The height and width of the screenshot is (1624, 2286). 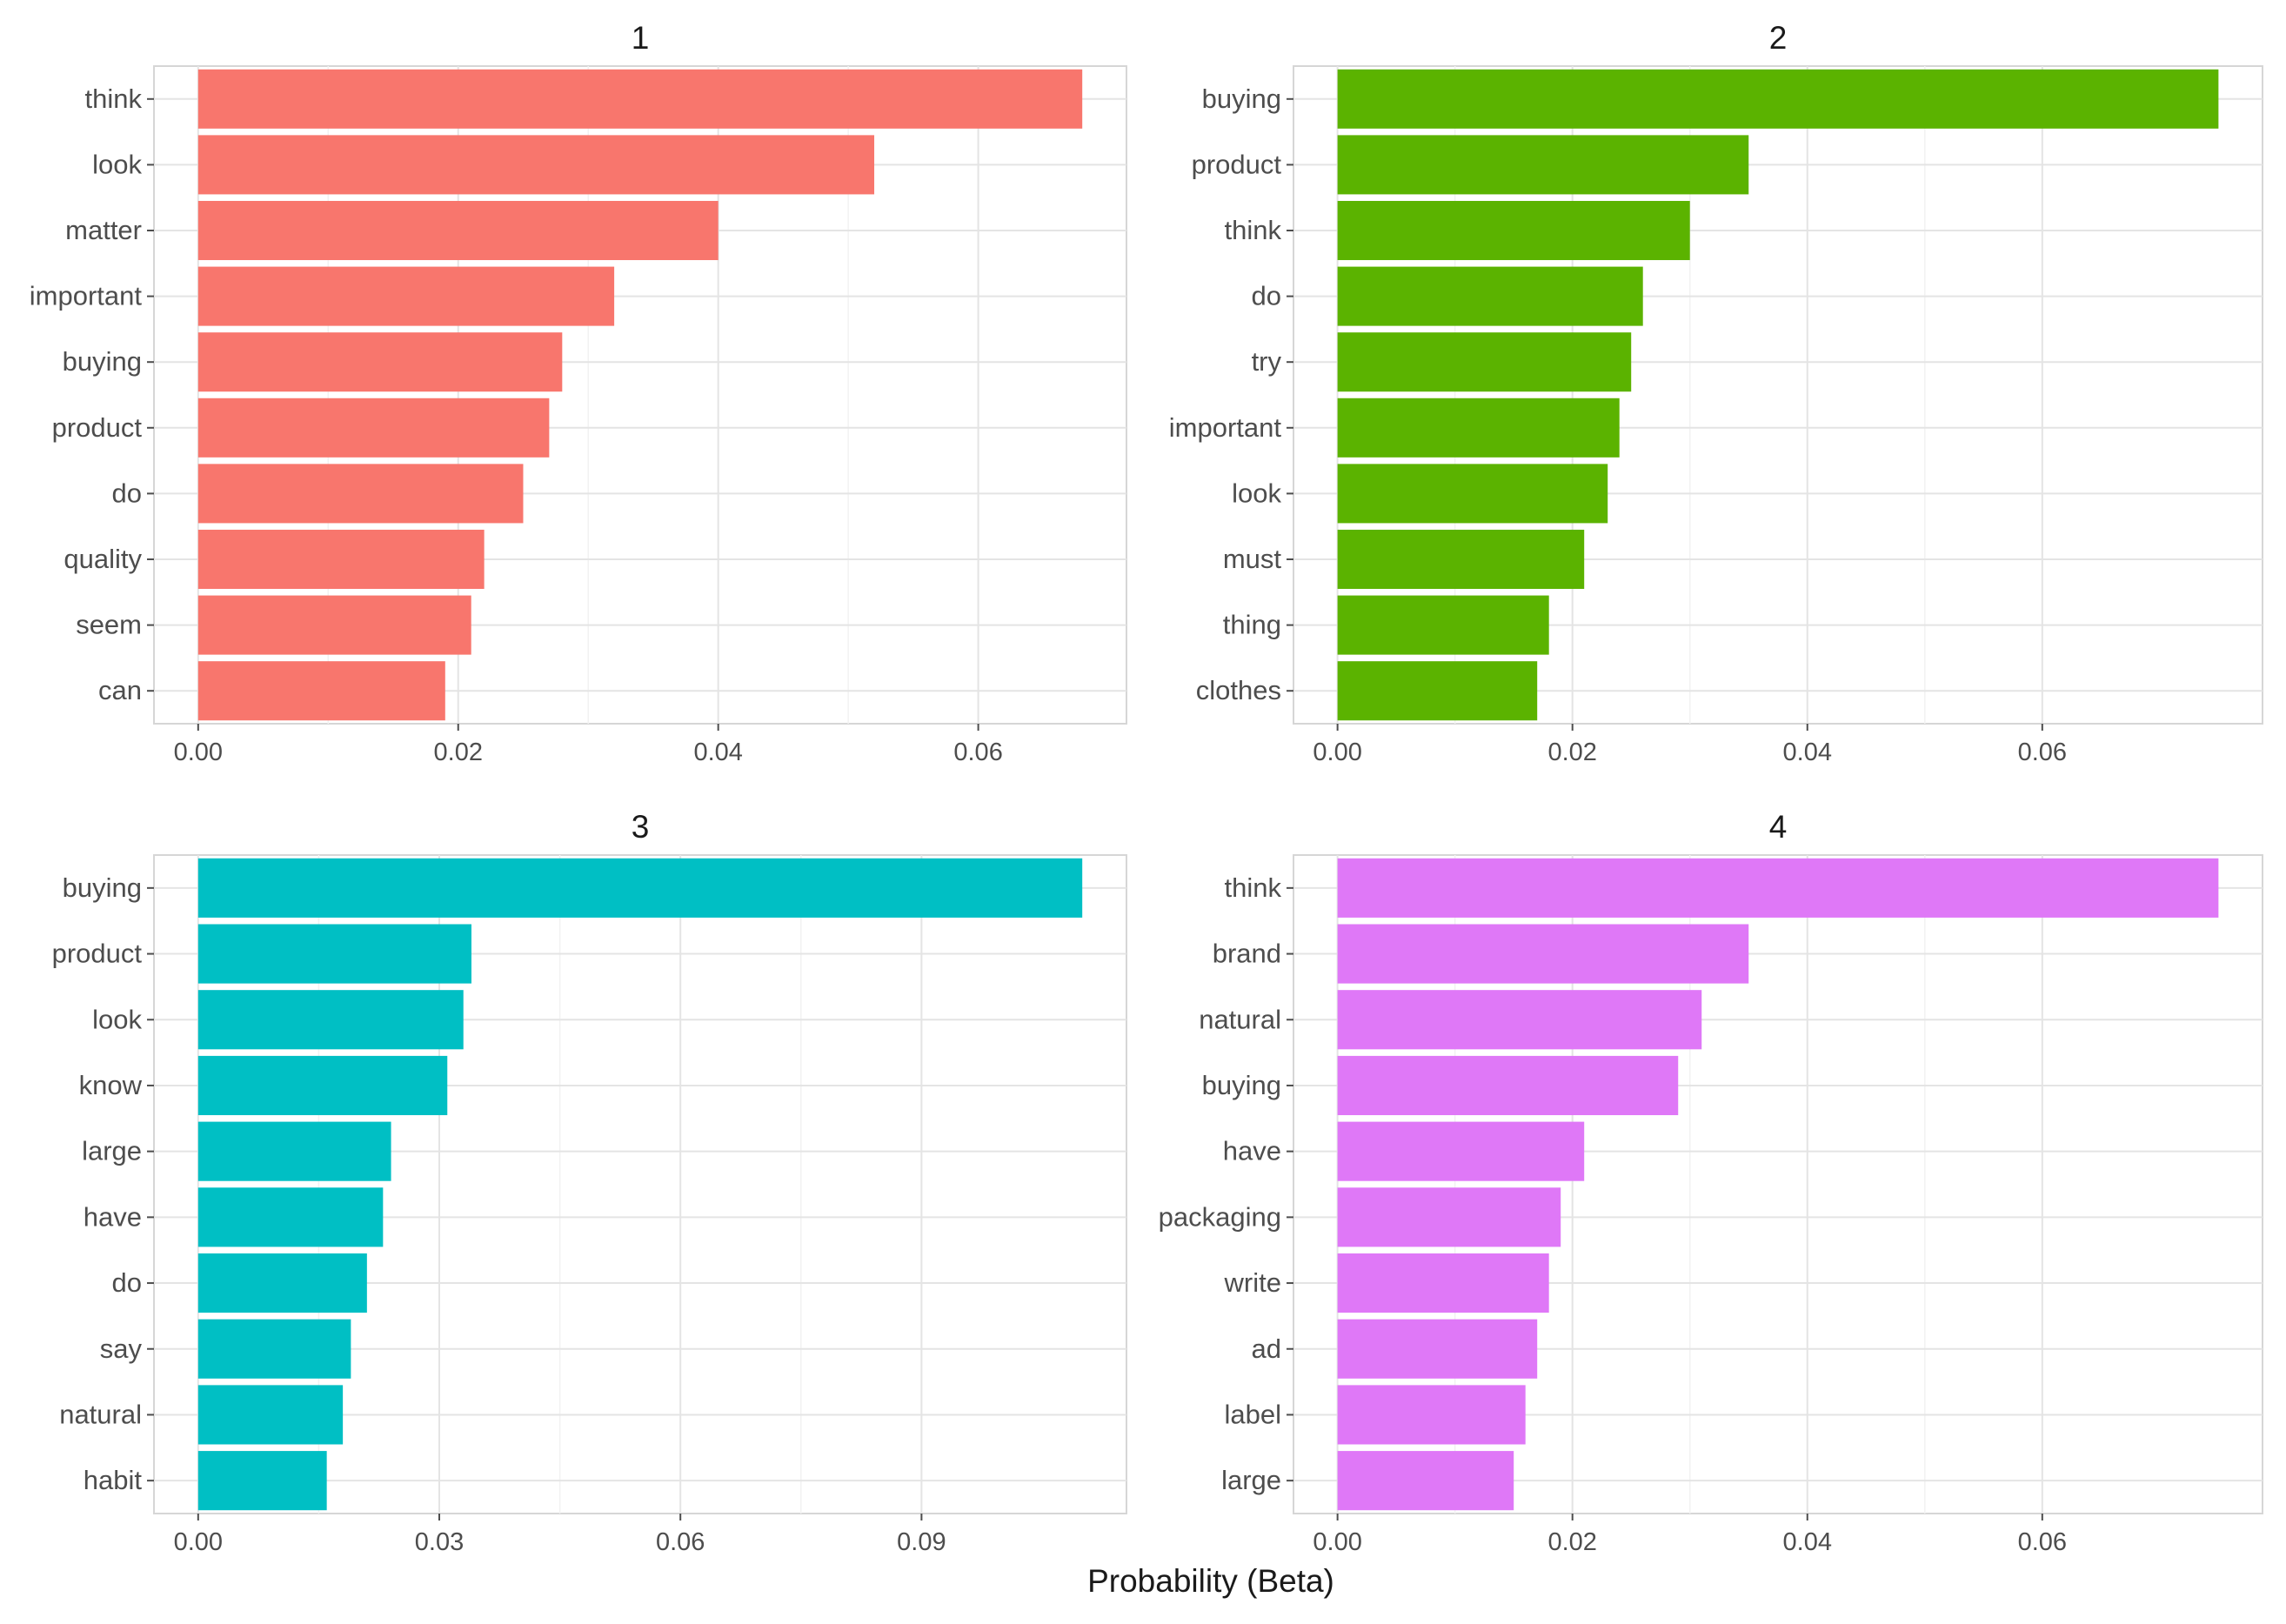 I want to click on category-label: know, so click(x=111, y=1085).